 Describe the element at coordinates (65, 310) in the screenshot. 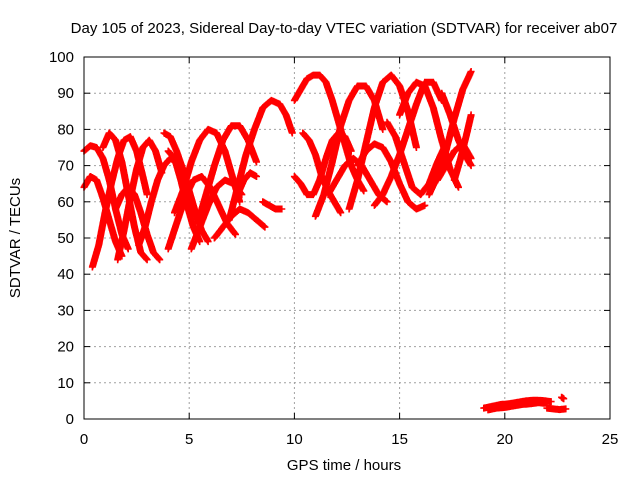

I see `y-tick-label: 30` at that location.